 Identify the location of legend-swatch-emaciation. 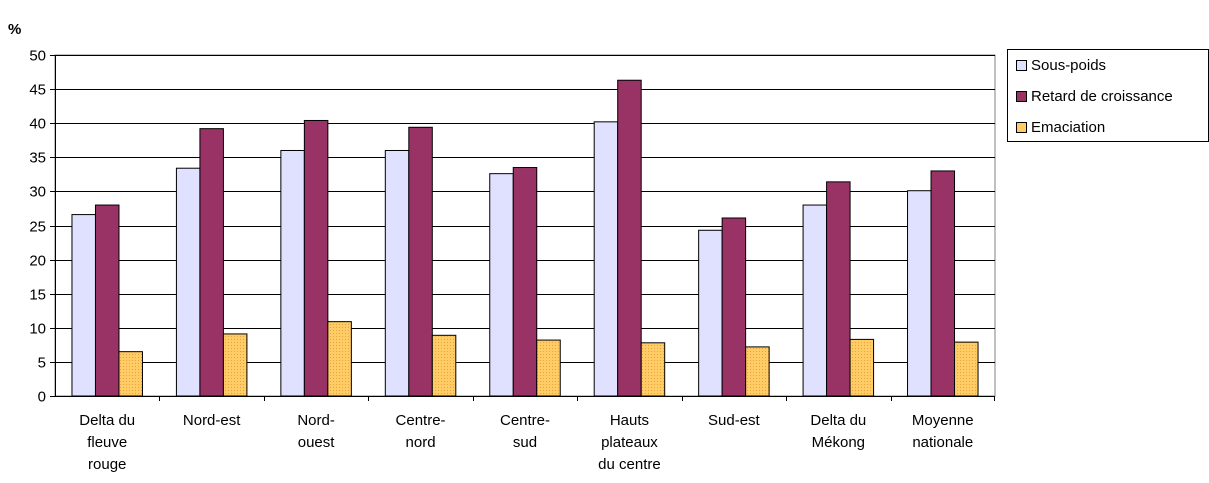
(1021, 127).